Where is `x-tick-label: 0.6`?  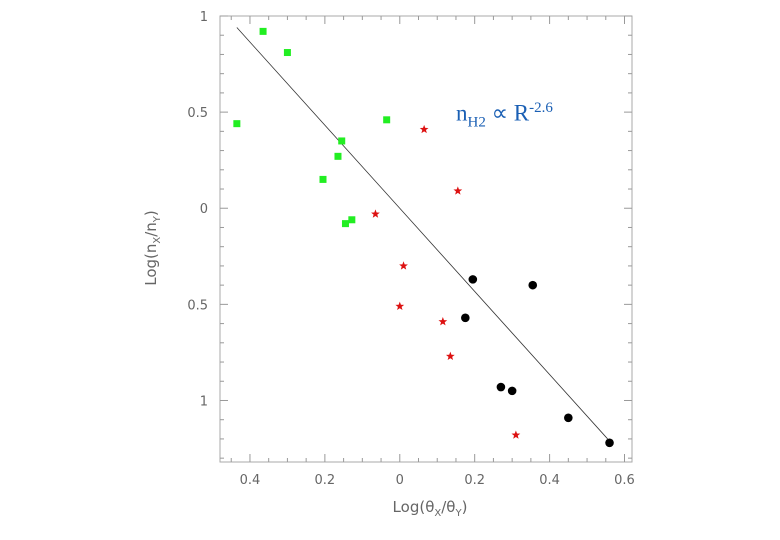 x-tick-label: 0.6 is located at coordinates (624, 480).